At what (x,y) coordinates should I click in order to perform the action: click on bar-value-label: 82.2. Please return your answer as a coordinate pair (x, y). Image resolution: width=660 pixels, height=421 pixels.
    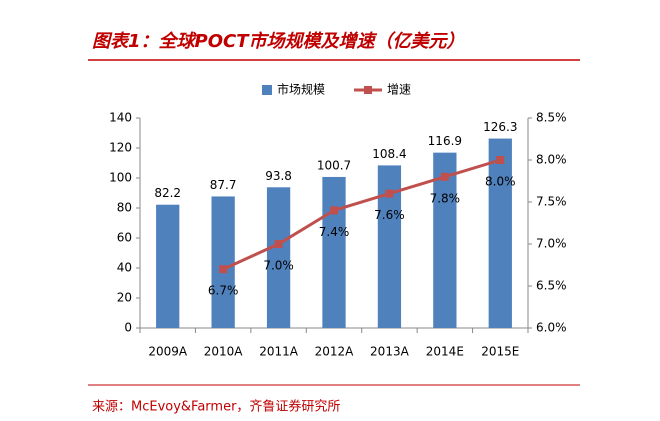
    Looking at the image, I should click on (167, 193).